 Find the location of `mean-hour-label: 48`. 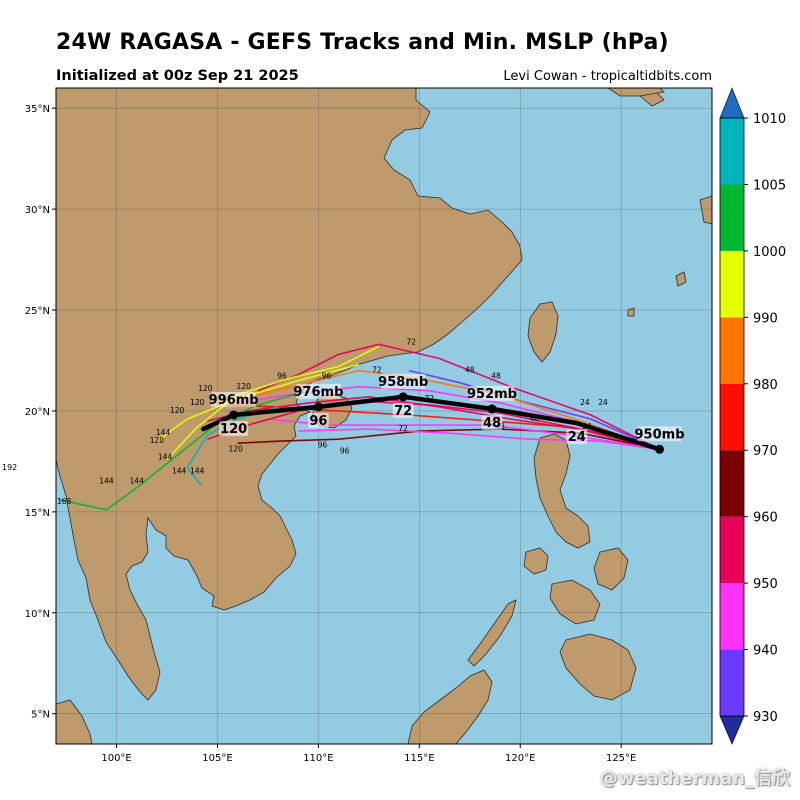

mean-hour-label: 48 is located at coordinates (492, 423).